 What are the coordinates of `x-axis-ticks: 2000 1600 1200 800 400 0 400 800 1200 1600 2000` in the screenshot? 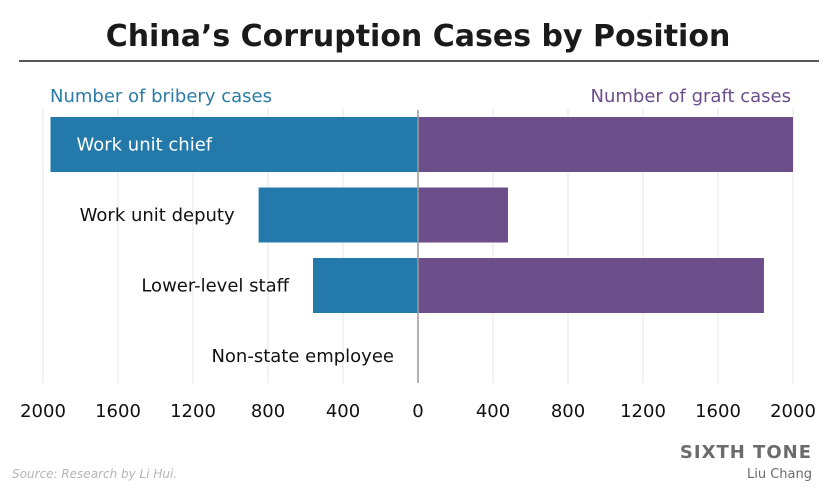 It's located at (418, 411).